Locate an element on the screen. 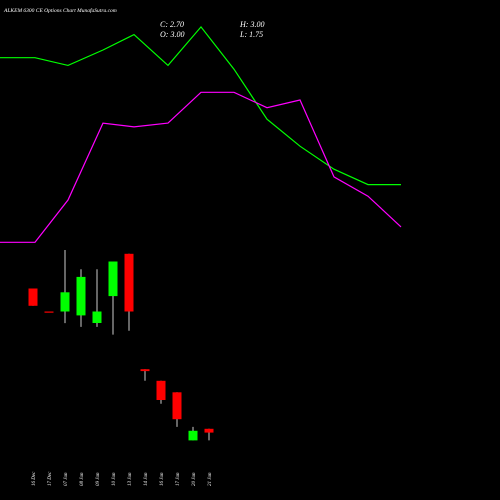 This screenshot has height=500, width=500. x-tick-label: 10 Jan is located at coordinates (114, 479).